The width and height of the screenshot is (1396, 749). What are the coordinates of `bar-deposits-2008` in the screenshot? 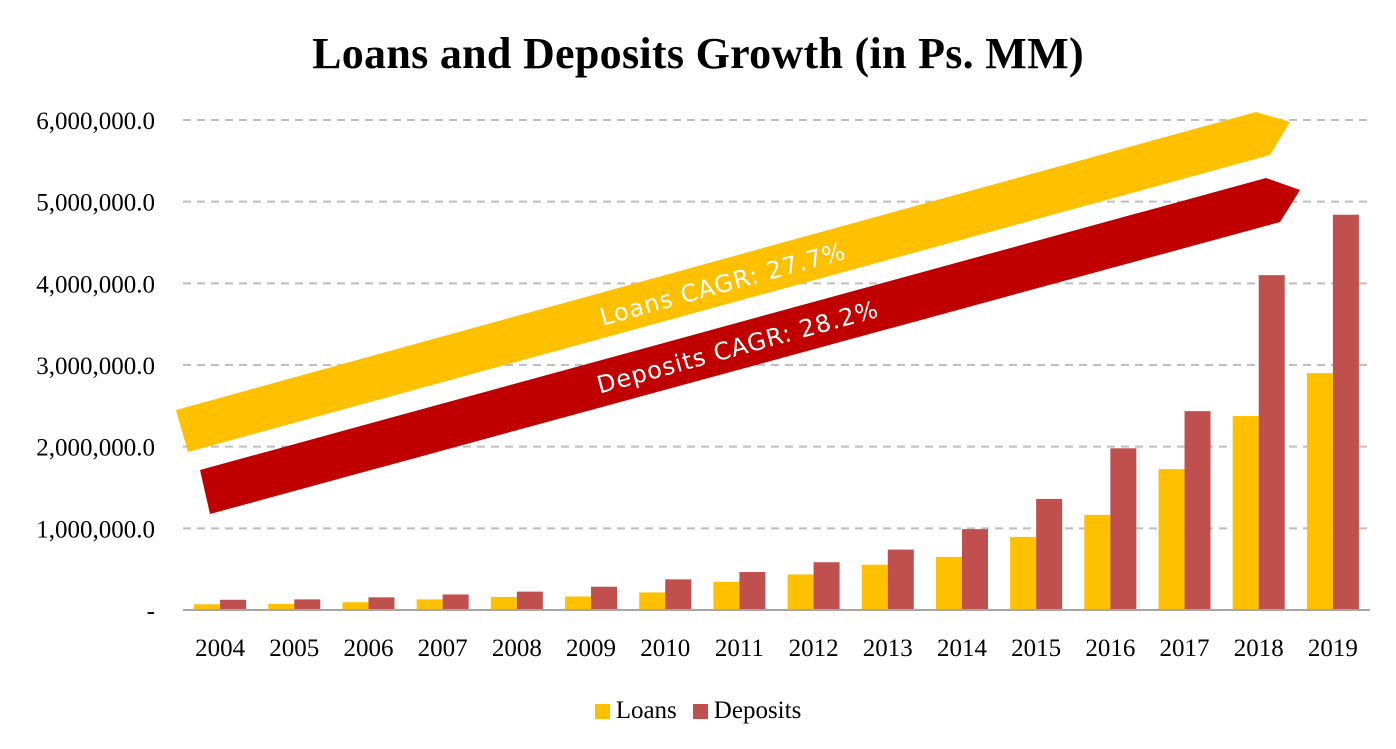 It's located at (529, 600).